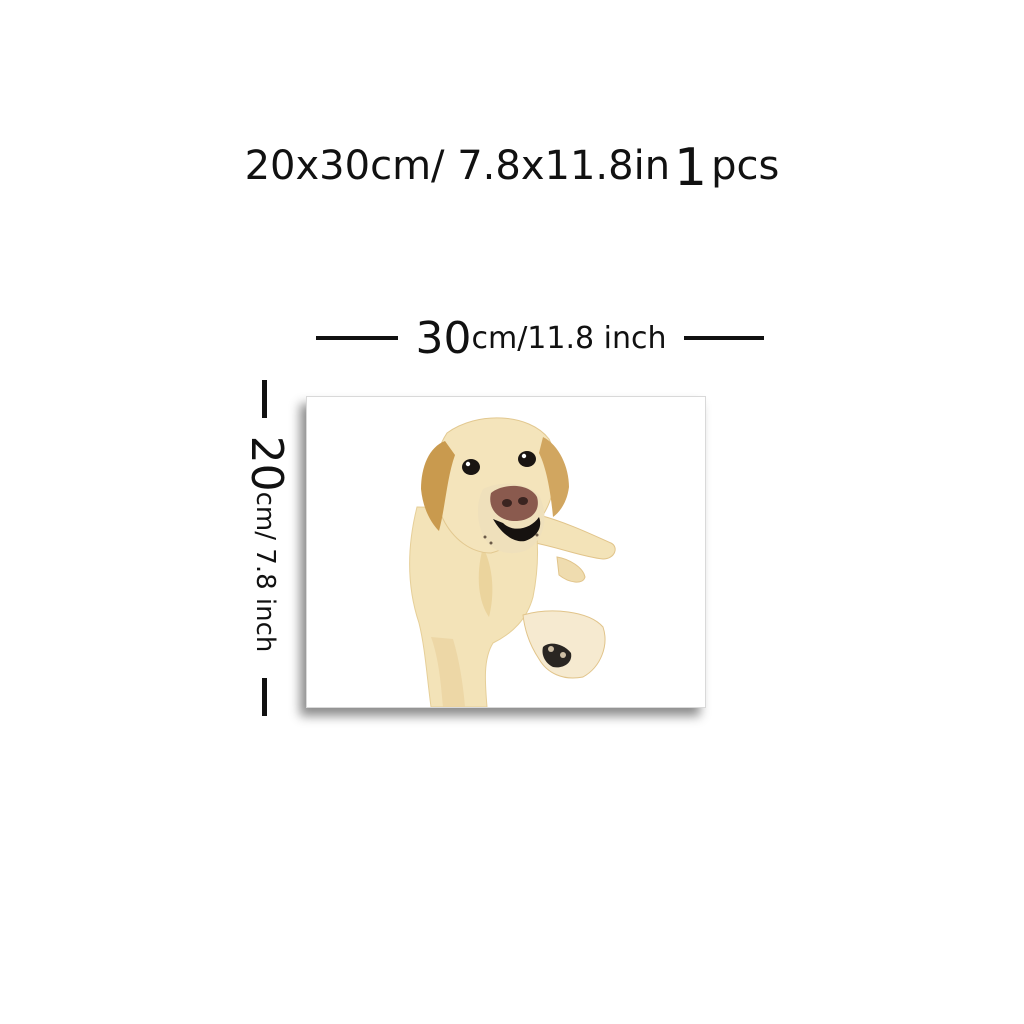 Image resolution: width=1024 pixels, height=1024 pixels. I want to click on height-dimension: 20cm/ 7.8 inch, so click(266, 548).